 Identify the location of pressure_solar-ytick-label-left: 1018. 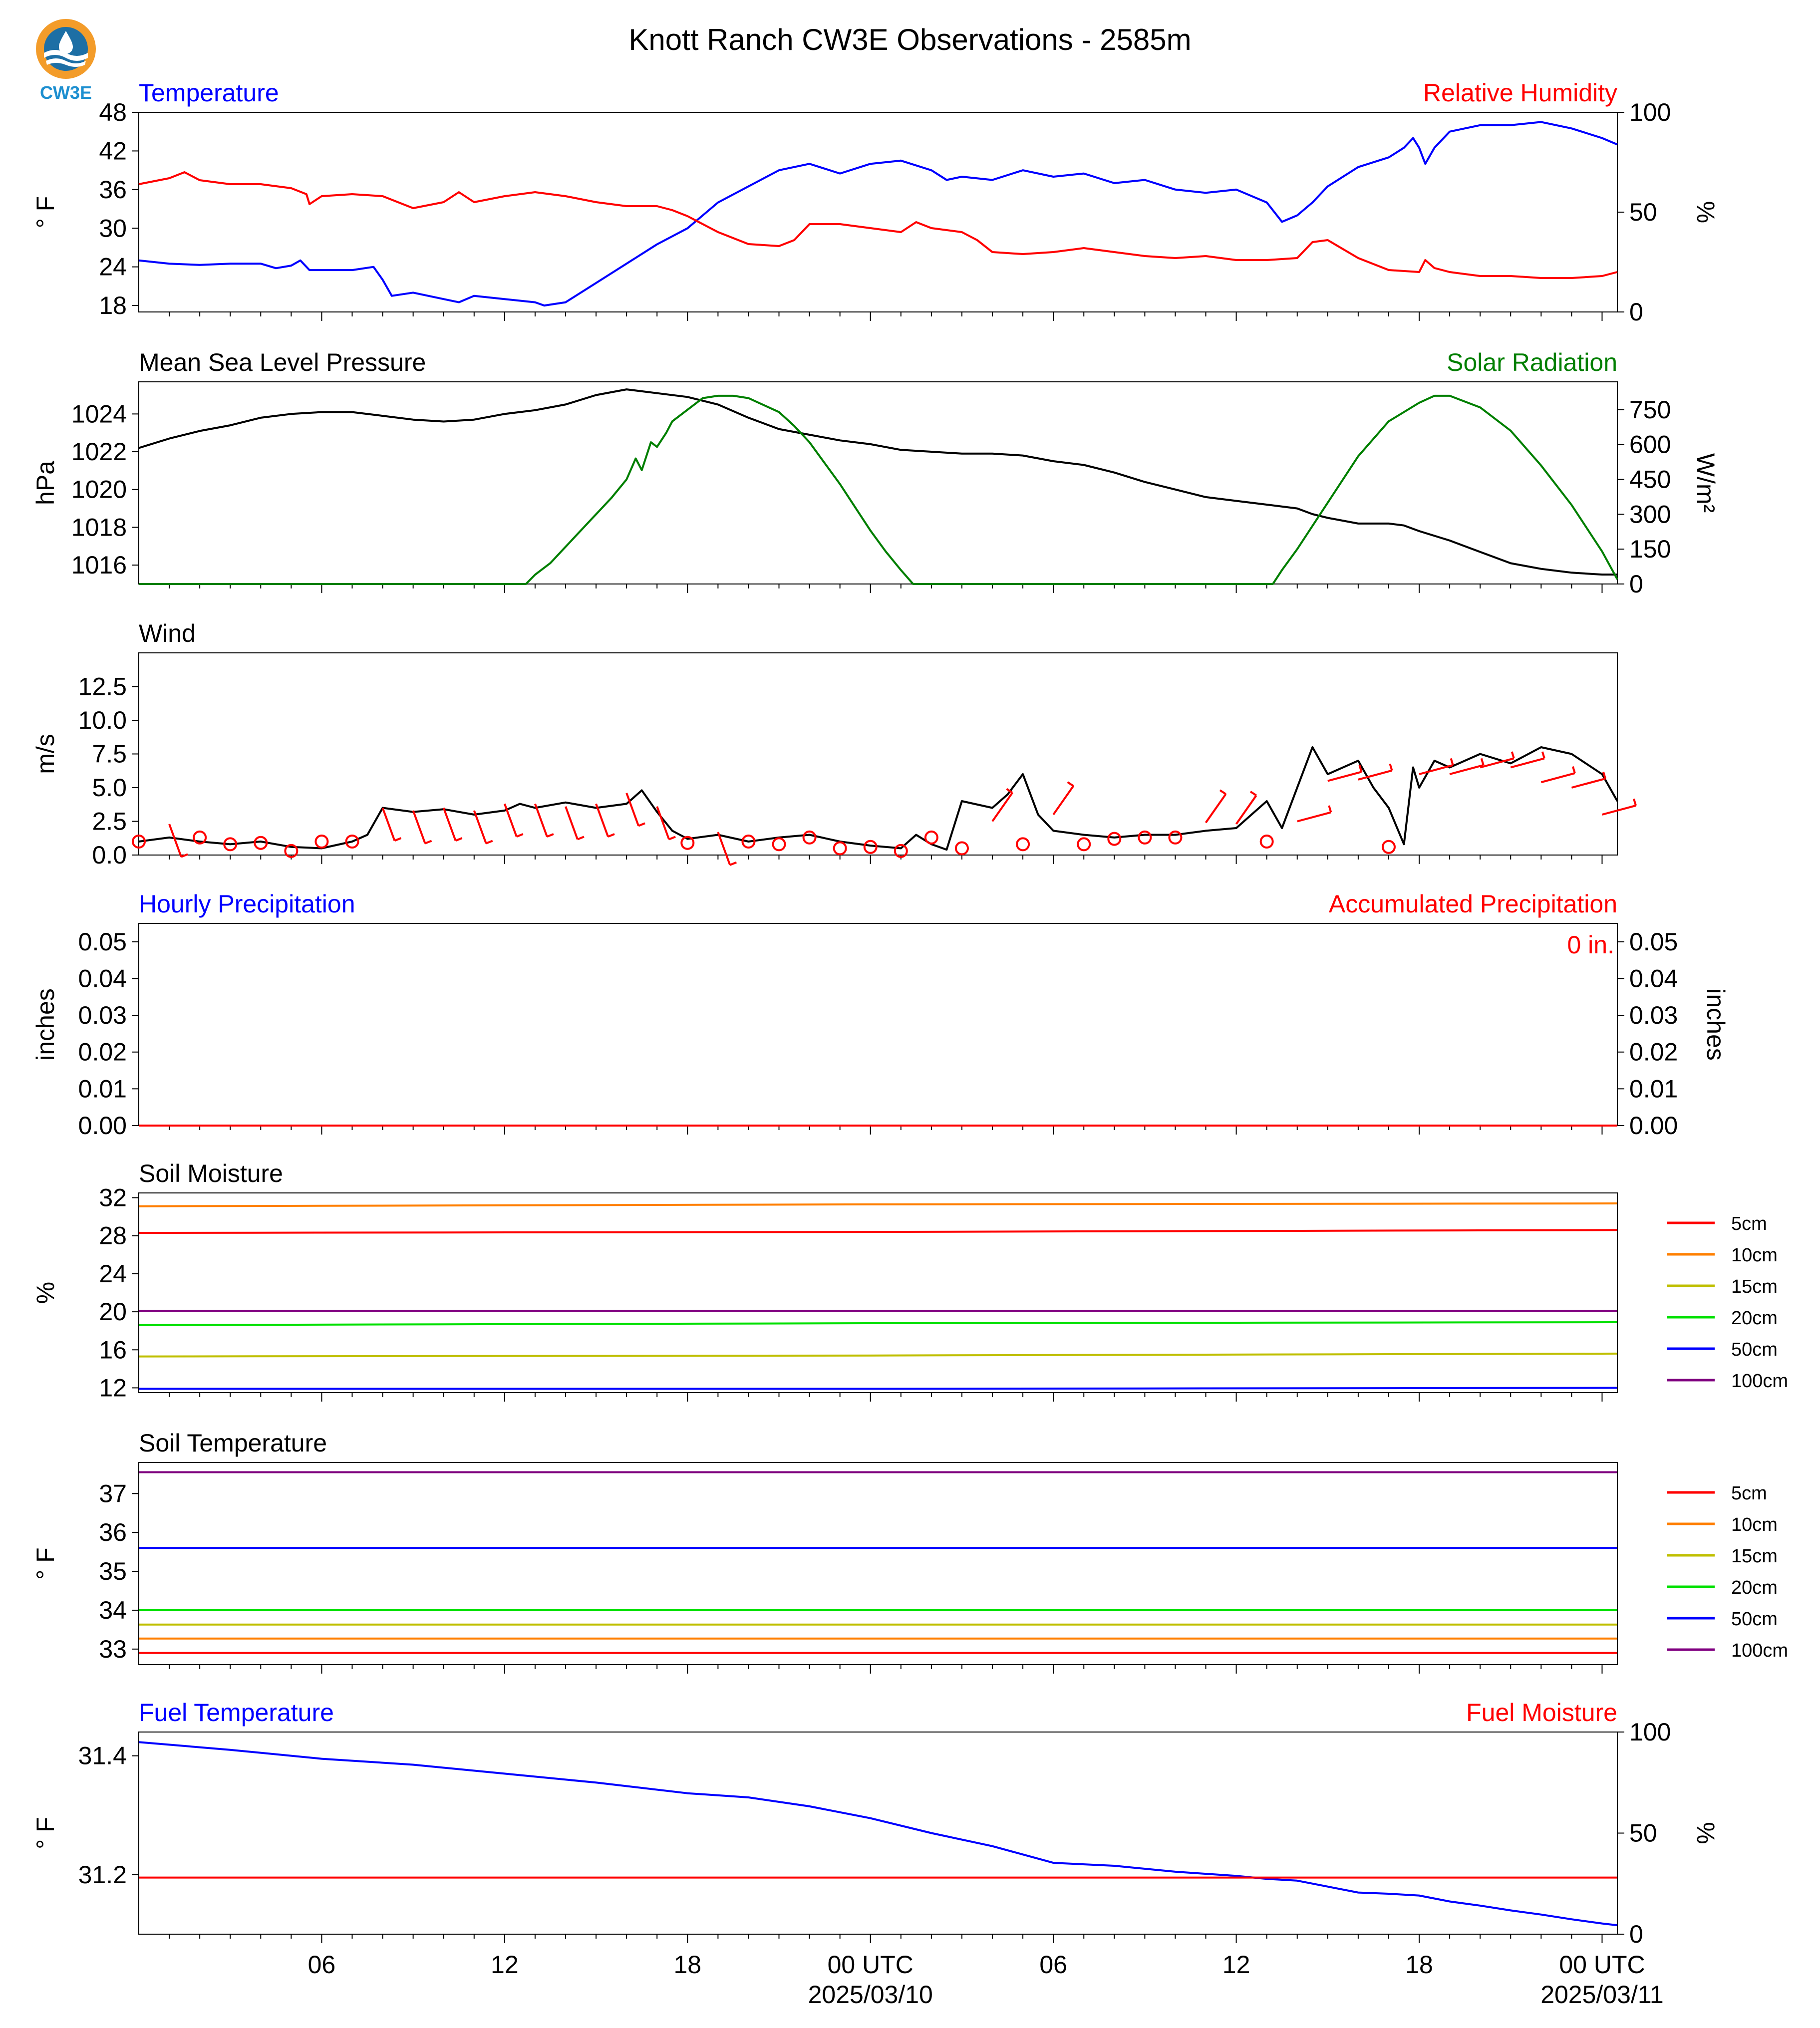
(99, 527).